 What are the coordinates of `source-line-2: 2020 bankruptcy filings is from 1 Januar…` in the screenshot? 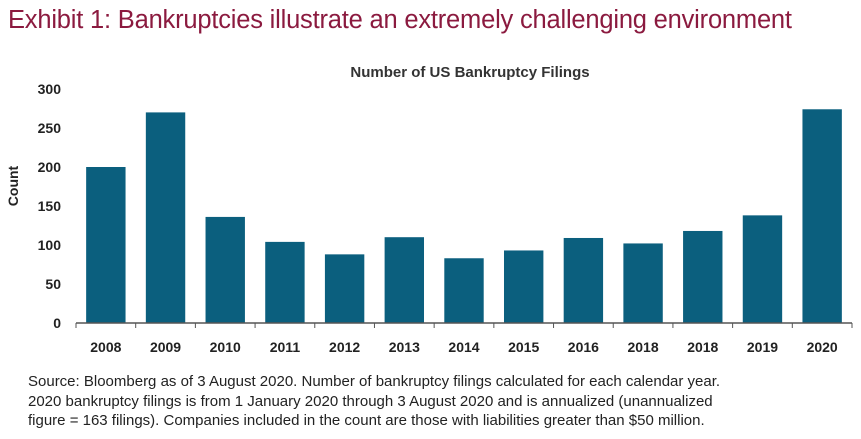 It's located at (370, 401).